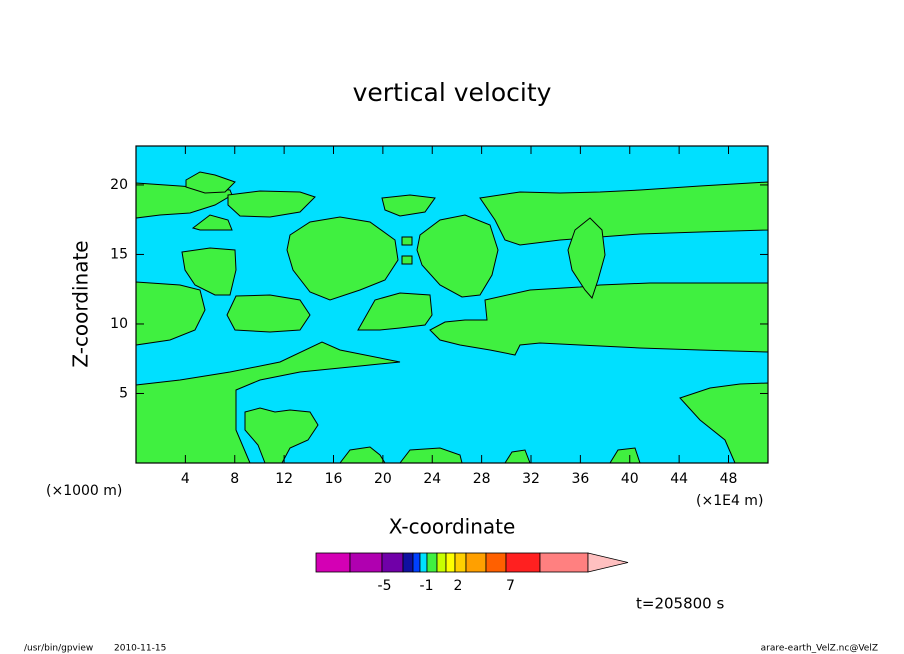  What do you see at coordinates (729, 501) in the screenshot?
I see `x-unit-2: (×1E4 m)` at bounding box center [729, 501].